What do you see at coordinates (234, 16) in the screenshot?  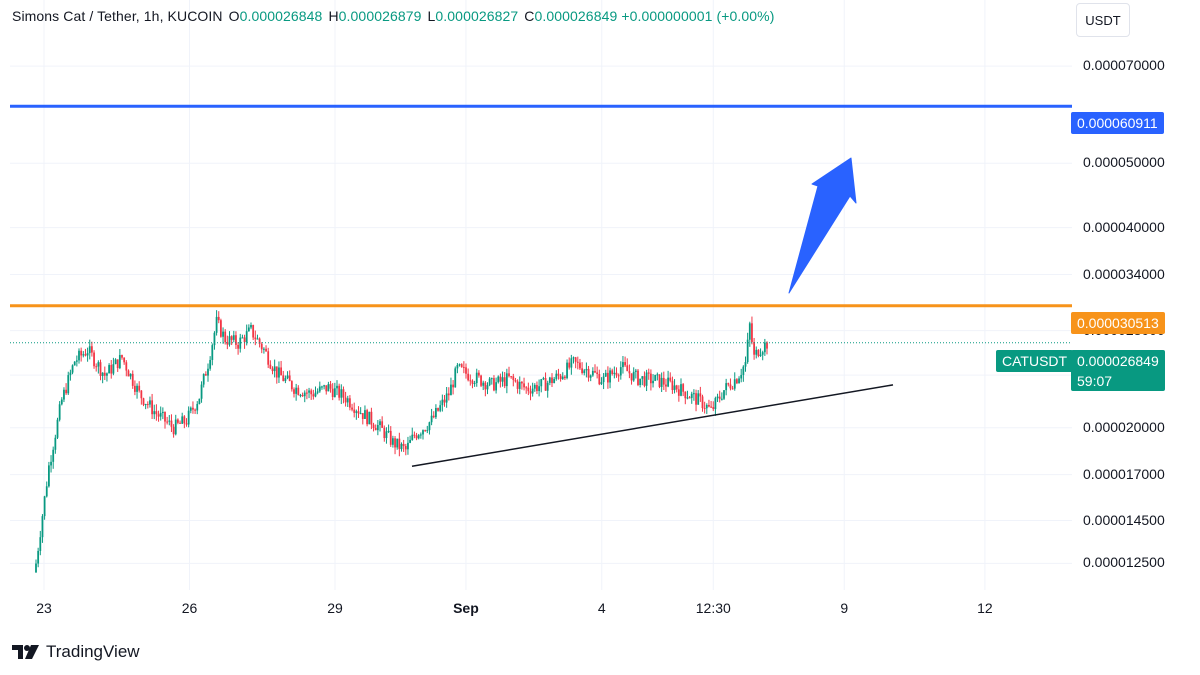 I see `open-key: O` at bounding box center [234, 16].